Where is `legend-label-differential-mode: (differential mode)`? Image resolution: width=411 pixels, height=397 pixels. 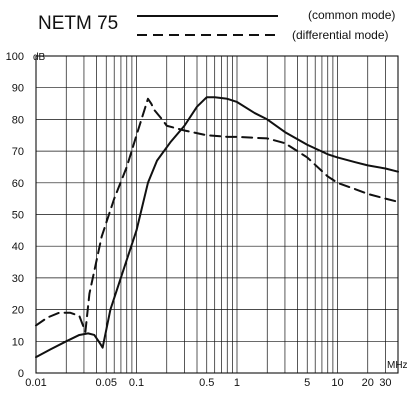 legend-label-differential-mode: (differential mode) is located at coordinates (340, 35).